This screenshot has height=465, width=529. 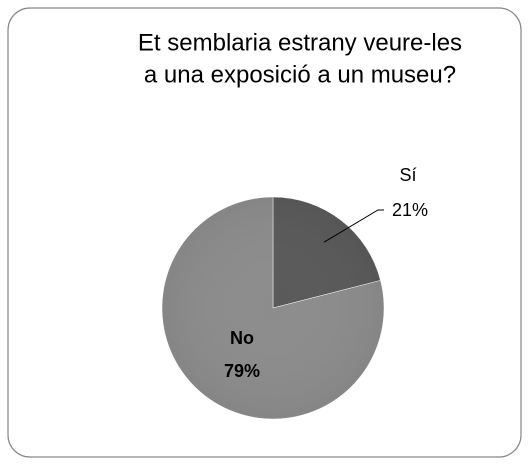 What do you see at coordinates (242, 371) in the screenshot?
I see `value-label: 79%` at bounding box center [242, 371].